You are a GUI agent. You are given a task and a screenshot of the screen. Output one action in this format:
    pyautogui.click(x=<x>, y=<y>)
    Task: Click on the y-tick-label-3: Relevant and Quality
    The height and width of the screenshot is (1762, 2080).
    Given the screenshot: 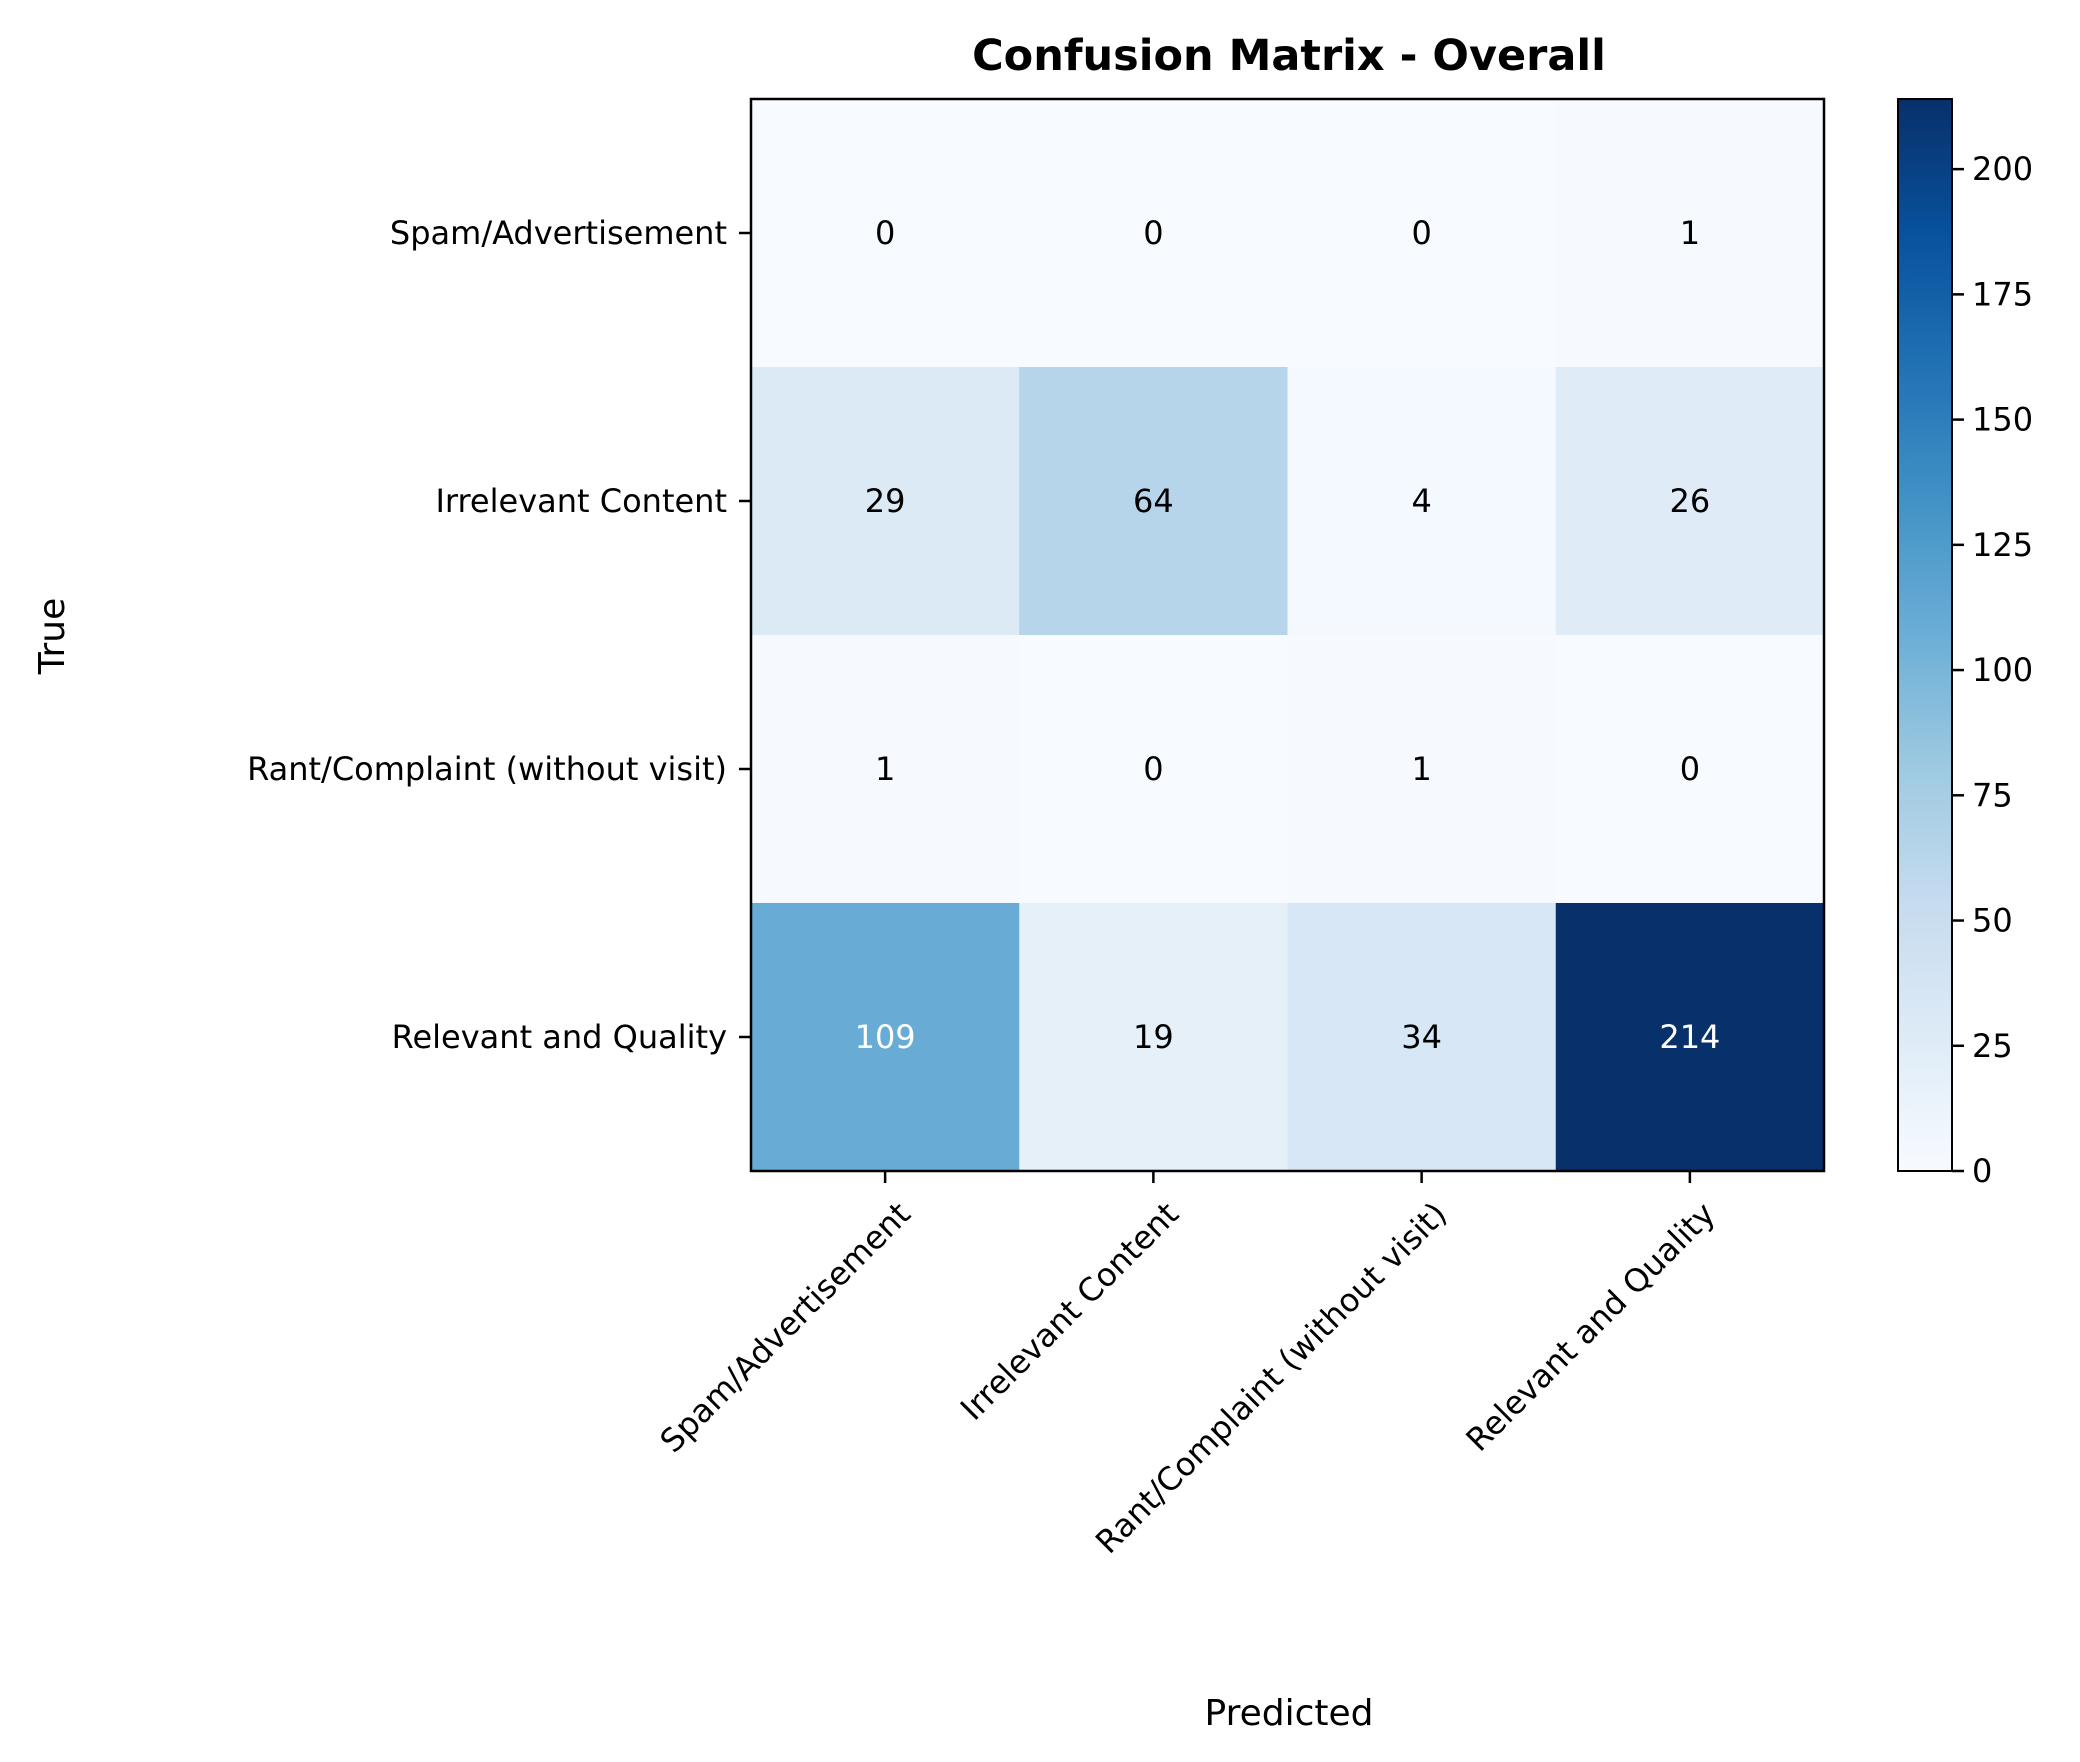 What is the action you would take?
    pyautogui.click(x=559, y=1037)
    